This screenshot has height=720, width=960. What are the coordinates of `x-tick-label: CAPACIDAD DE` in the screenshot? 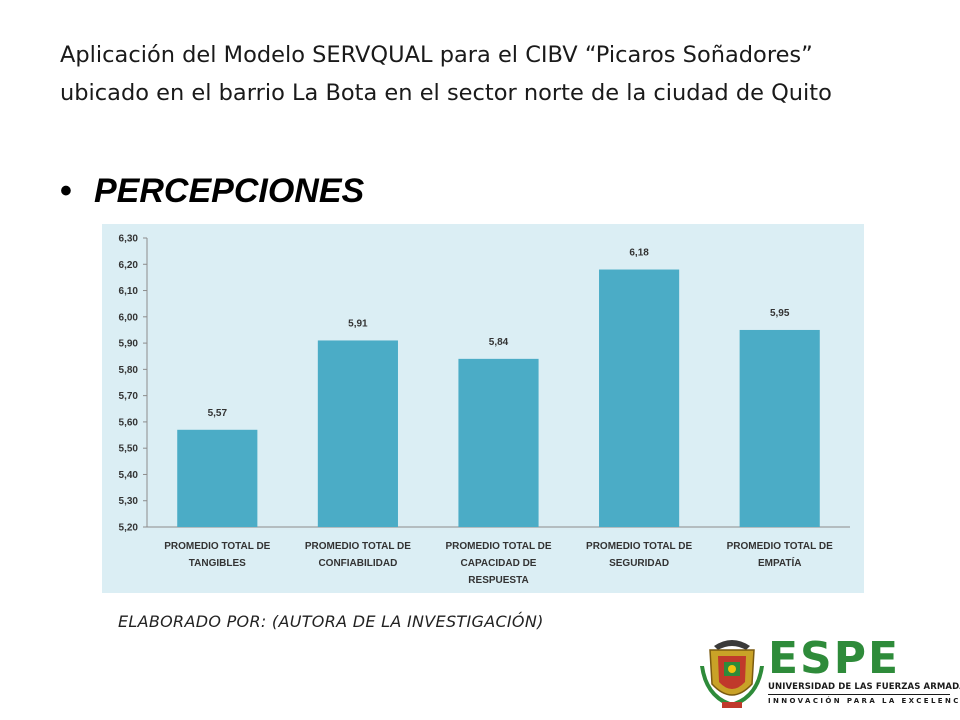 It's located at (499, 563).